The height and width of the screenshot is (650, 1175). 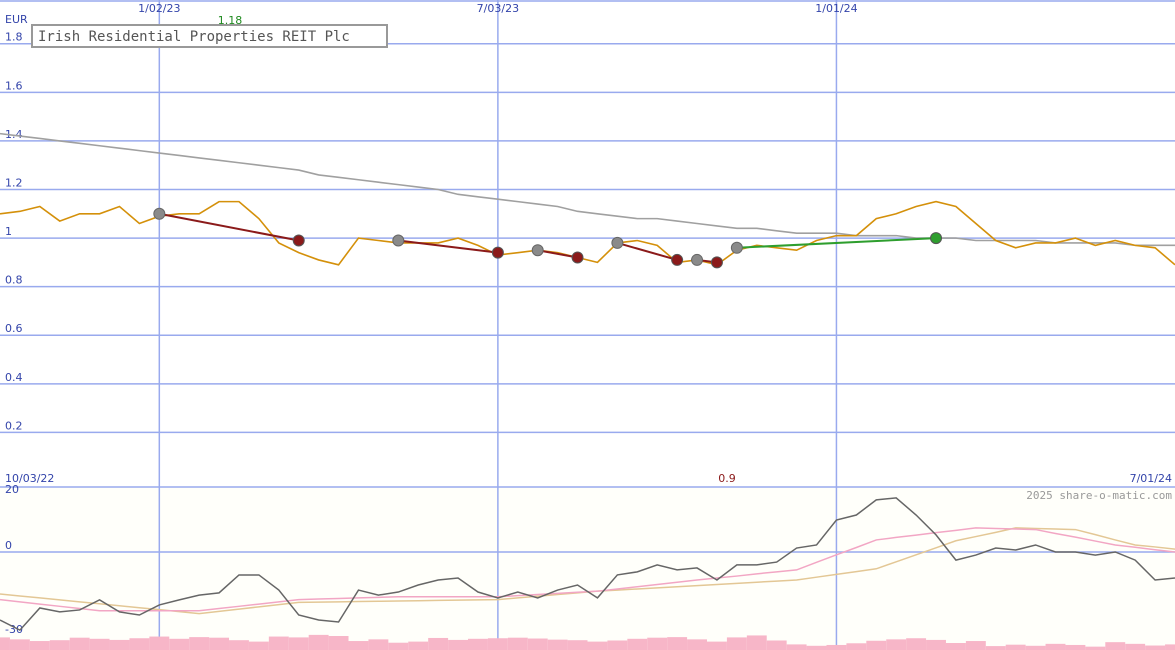 I want to click on y-tick-label: 20, so click(x=12, y=489).